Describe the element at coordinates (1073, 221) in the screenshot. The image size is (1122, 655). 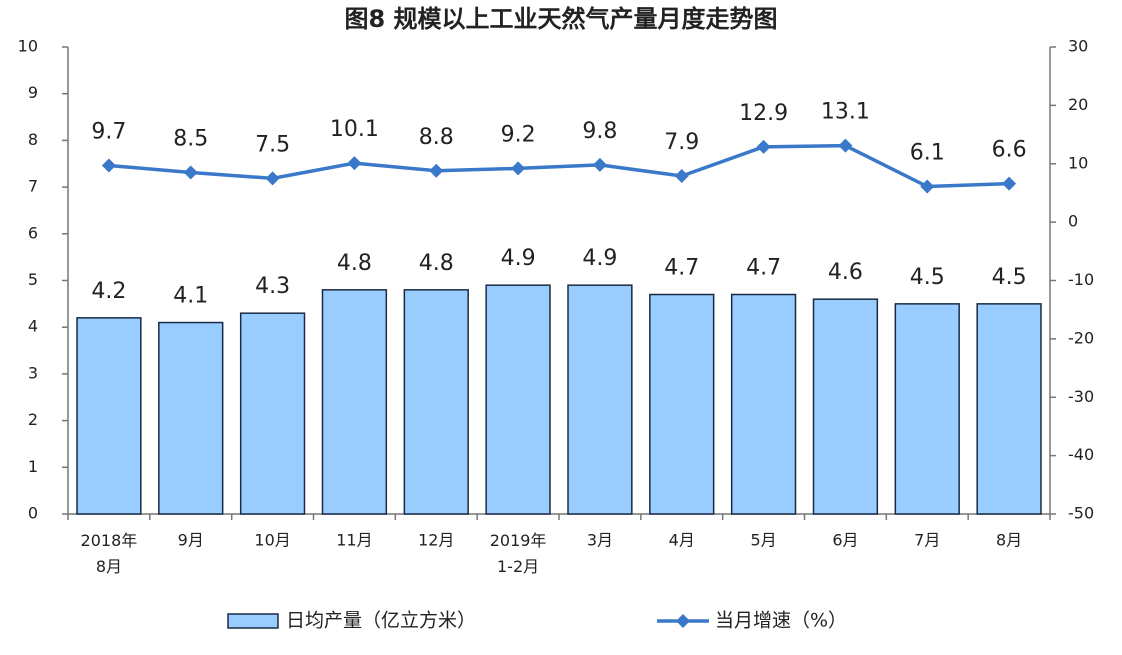
I see `y2-tick-label: 0` at that location.